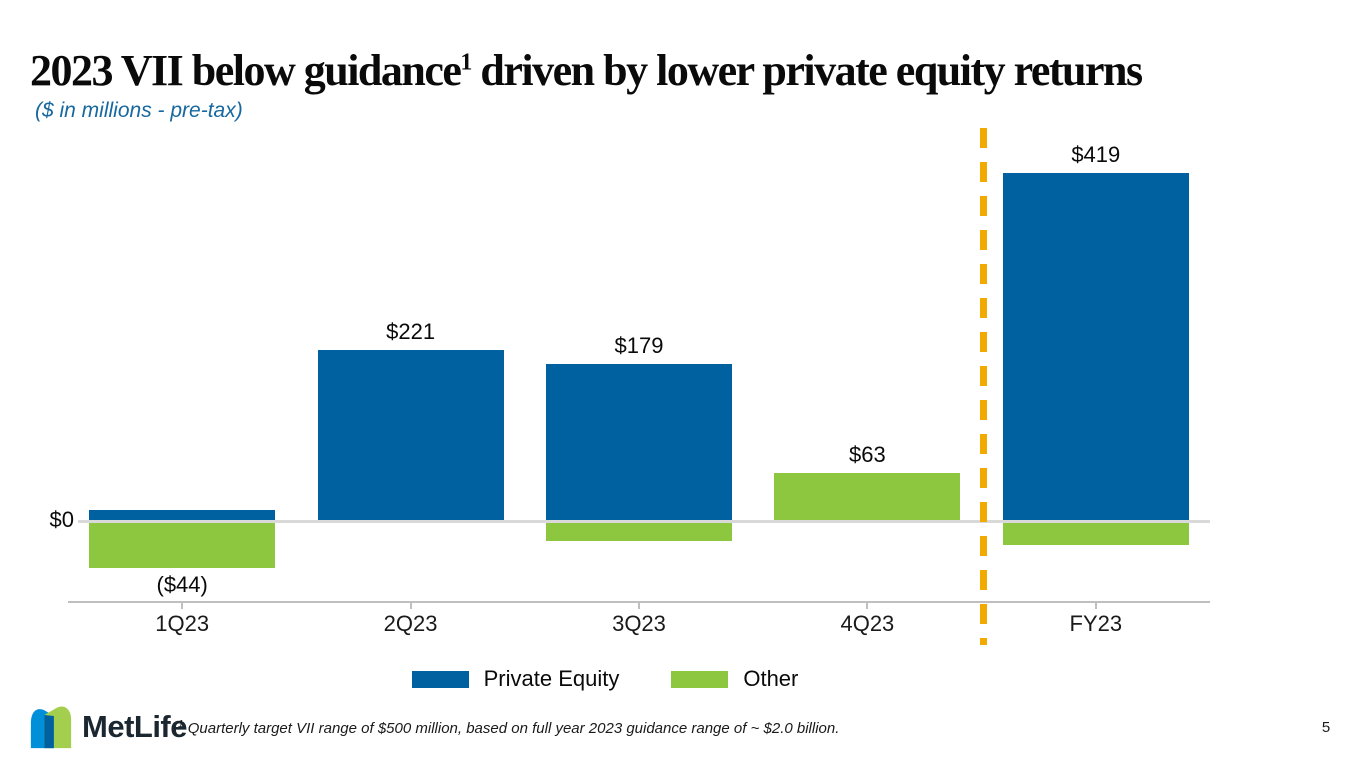 The height and width of the screenshot is (769, 1365). What do you see at coordinates (1096, 155) in the screenshot?
I see `data-label-fy23: $419` at bounding box center [1096, 155].